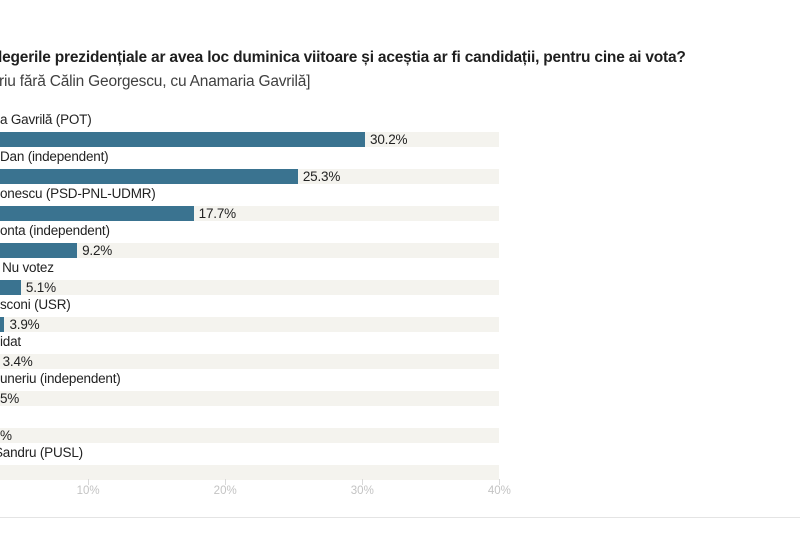 This screenshot has width=800, height=534. What do you see at coordinates (27, 267) in the screenshot?
I see `category-label: / Nu votez` at bounding box center [27, 267].